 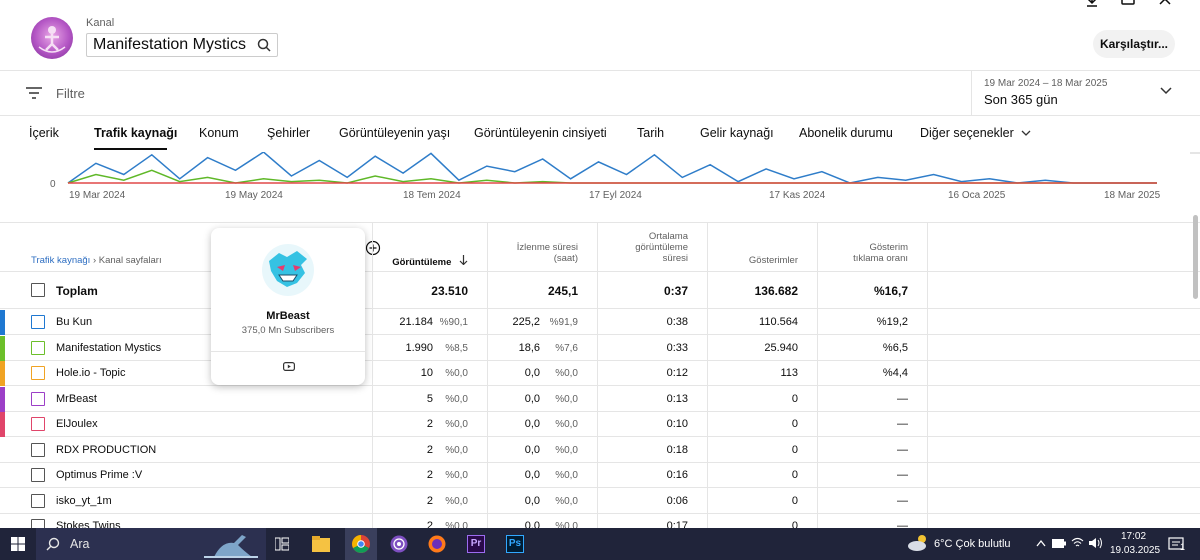 What do you see at coordinates (38, 290) in the screenshot?
I see `total-checkbox` at bounding box center [38, 290].